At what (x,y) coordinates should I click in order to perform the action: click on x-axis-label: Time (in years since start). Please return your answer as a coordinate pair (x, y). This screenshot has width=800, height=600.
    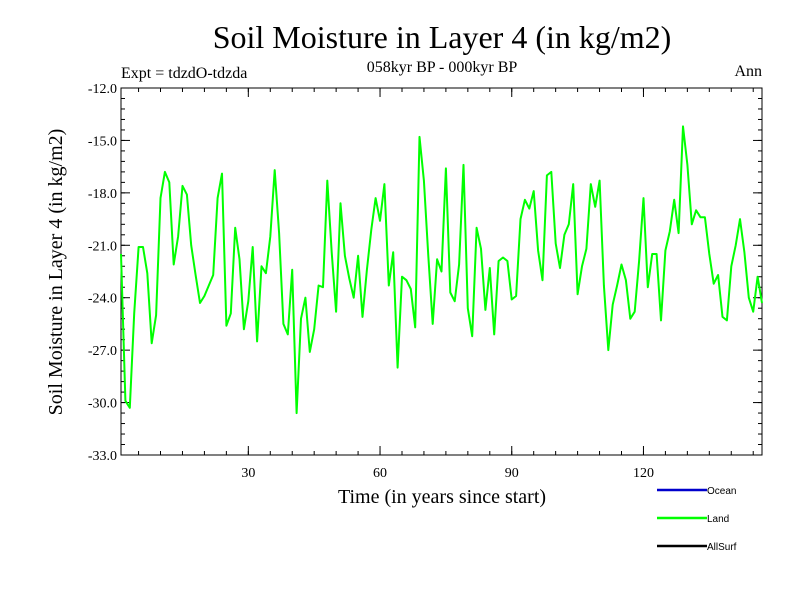
    Looking at the image, I should click on (442, 497).